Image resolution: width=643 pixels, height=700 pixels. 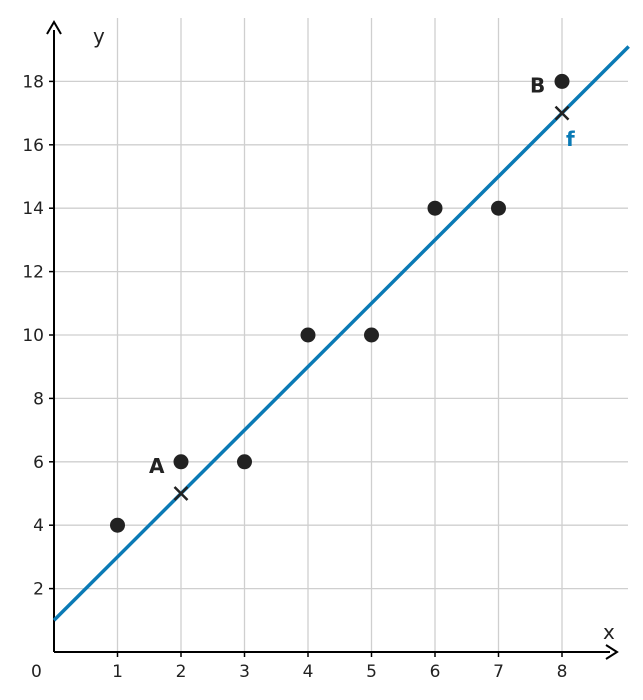 I want to click on y-tick-label: 14, so click(x=33, y=209).